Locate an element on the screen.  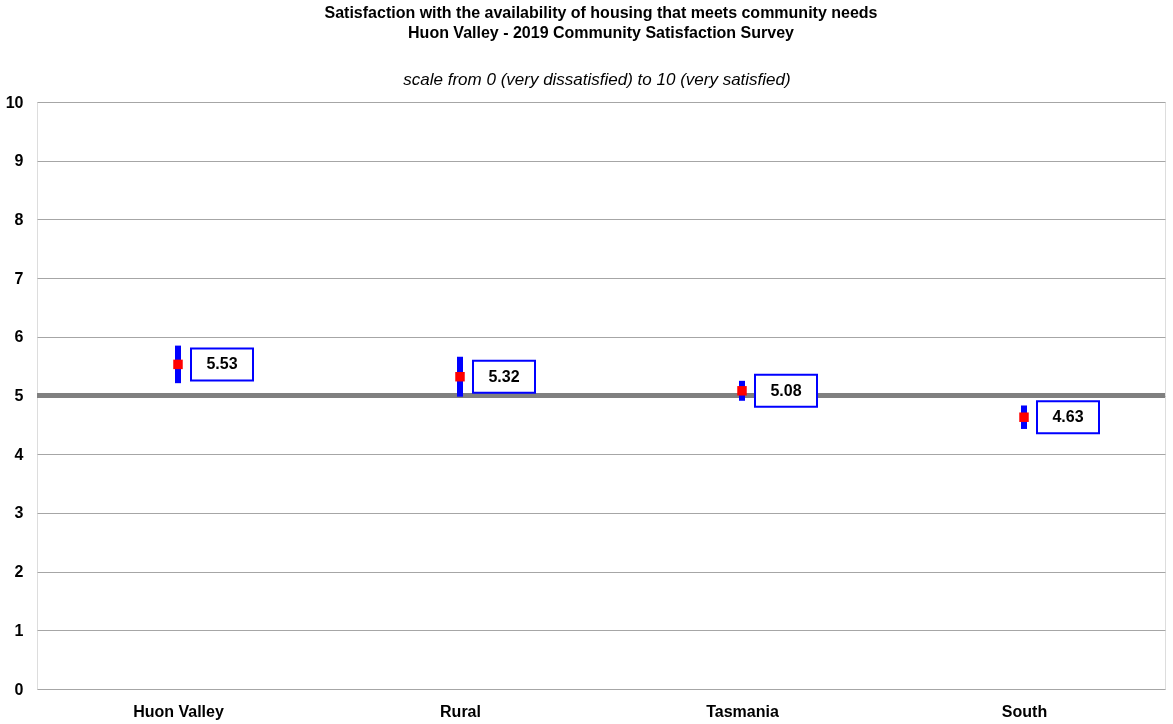
x-tick-label: Tasmania is located at coordinates (742, 711).